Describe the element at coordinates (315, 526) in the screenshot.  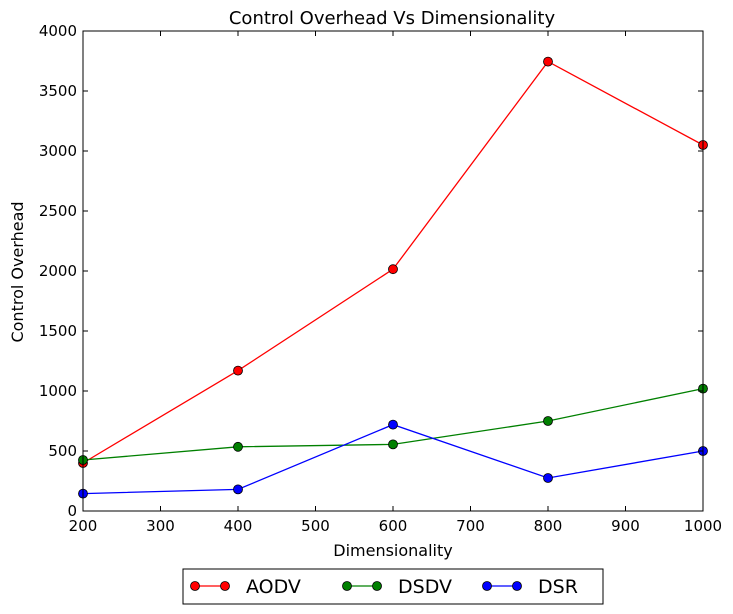
I see `x-tick-label: 500` at that location.